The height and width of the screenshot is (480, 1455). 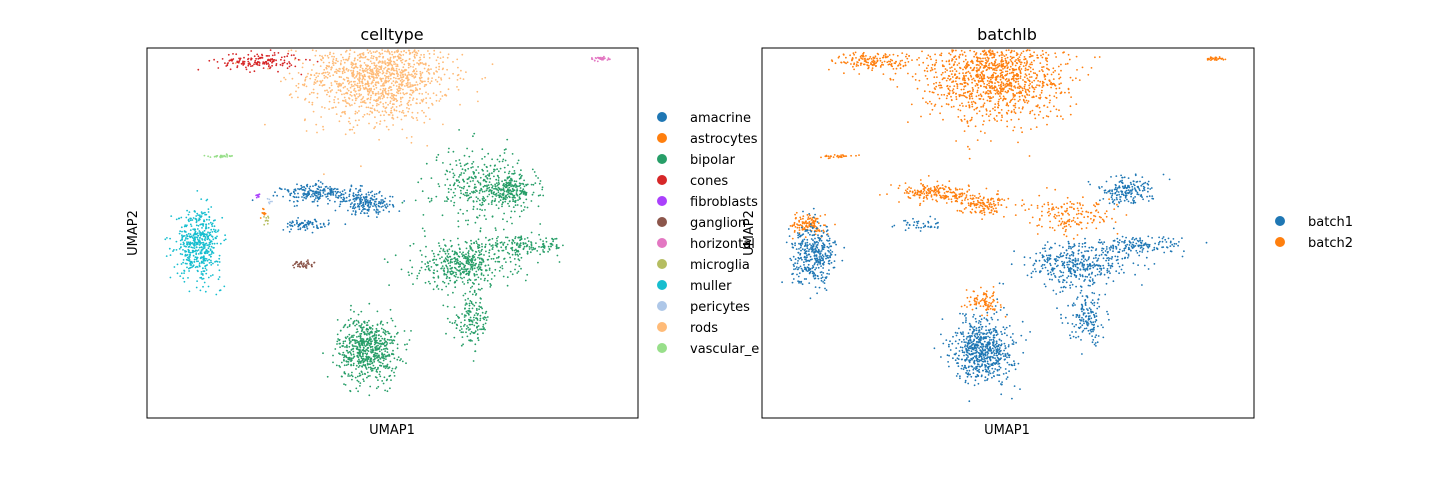 I want to click on data-point-vascular_e, so click(x=216, y=156).